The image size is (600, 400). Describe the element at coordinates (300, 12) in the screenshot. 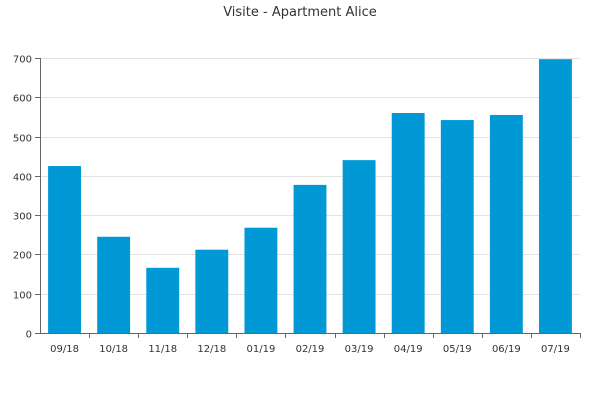

I see `chart-title: Visite - Apartment Alice` at that location.